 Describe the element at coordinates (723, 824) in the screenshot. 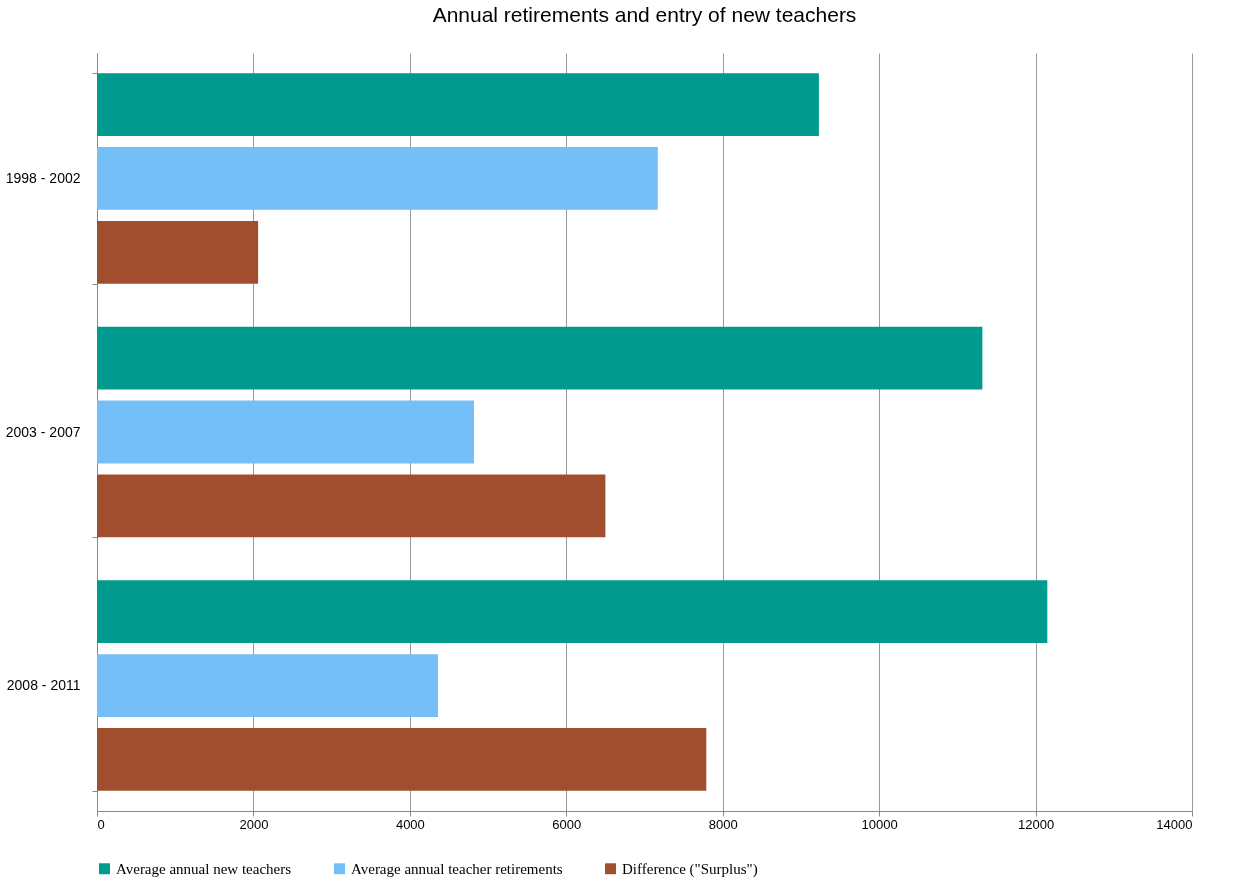

I see `x-tick-label: 8000` at that location.